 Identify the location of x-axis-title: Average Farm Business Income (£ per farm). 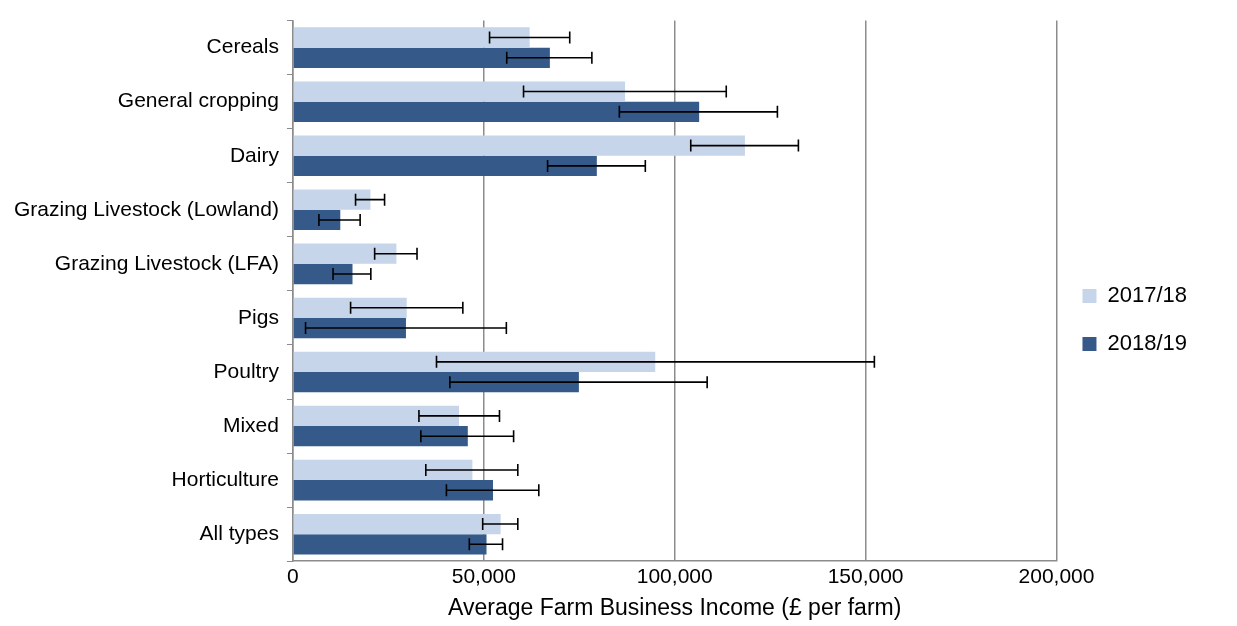
(675, 606).